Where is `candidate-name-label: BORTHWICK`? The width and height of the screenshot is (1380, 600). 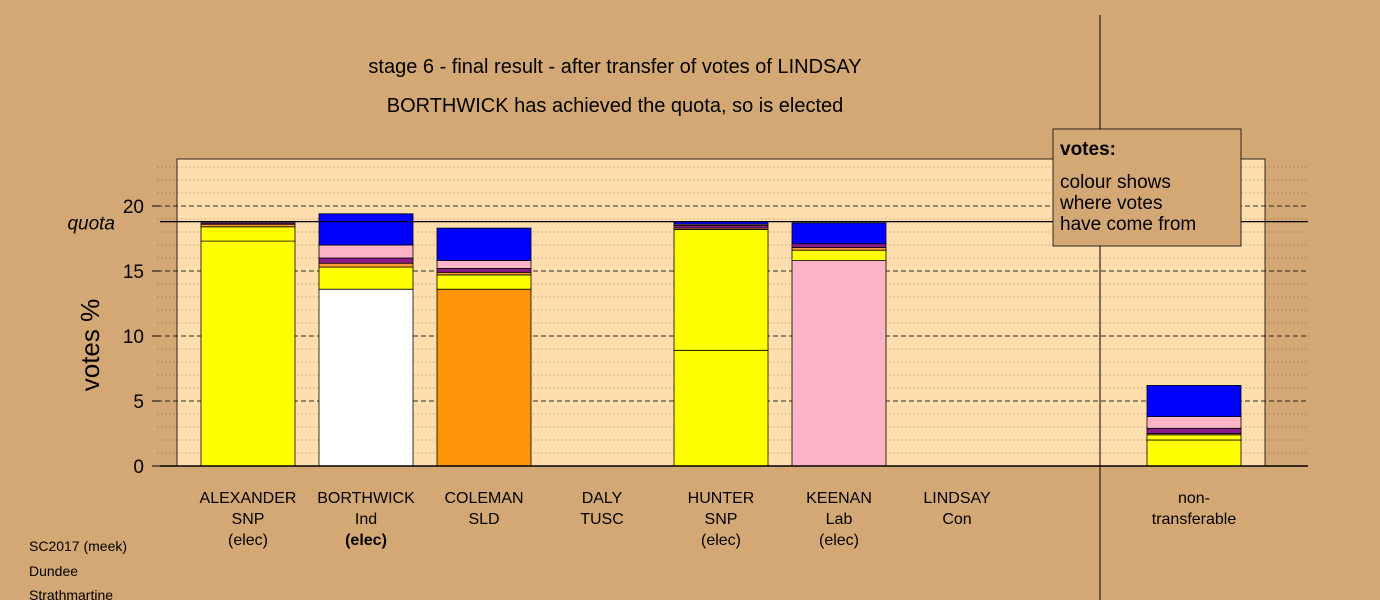 candidate-name-label: BORTHWICK is located at coordinates (366, 498).